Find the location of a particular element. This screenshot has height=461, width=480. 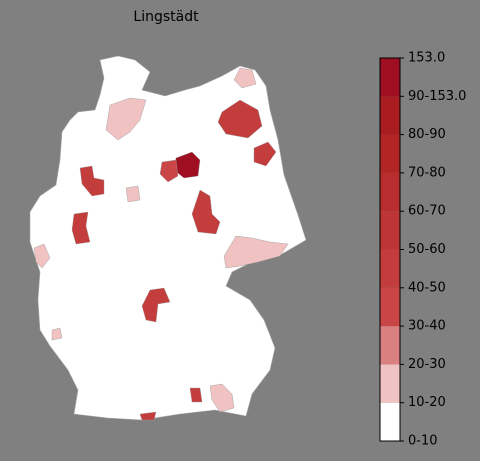

map-title: Lingstädt is located at coordinates (166, 17).